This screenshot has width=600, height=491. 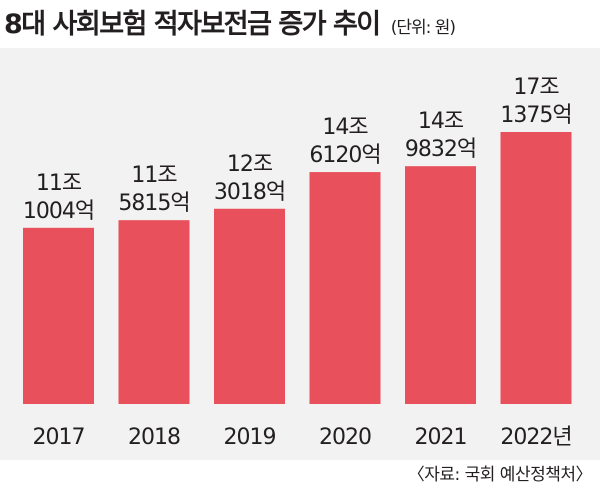 I want to click on data-label-hundred-million: 9832억, so click(x=440, y=149).